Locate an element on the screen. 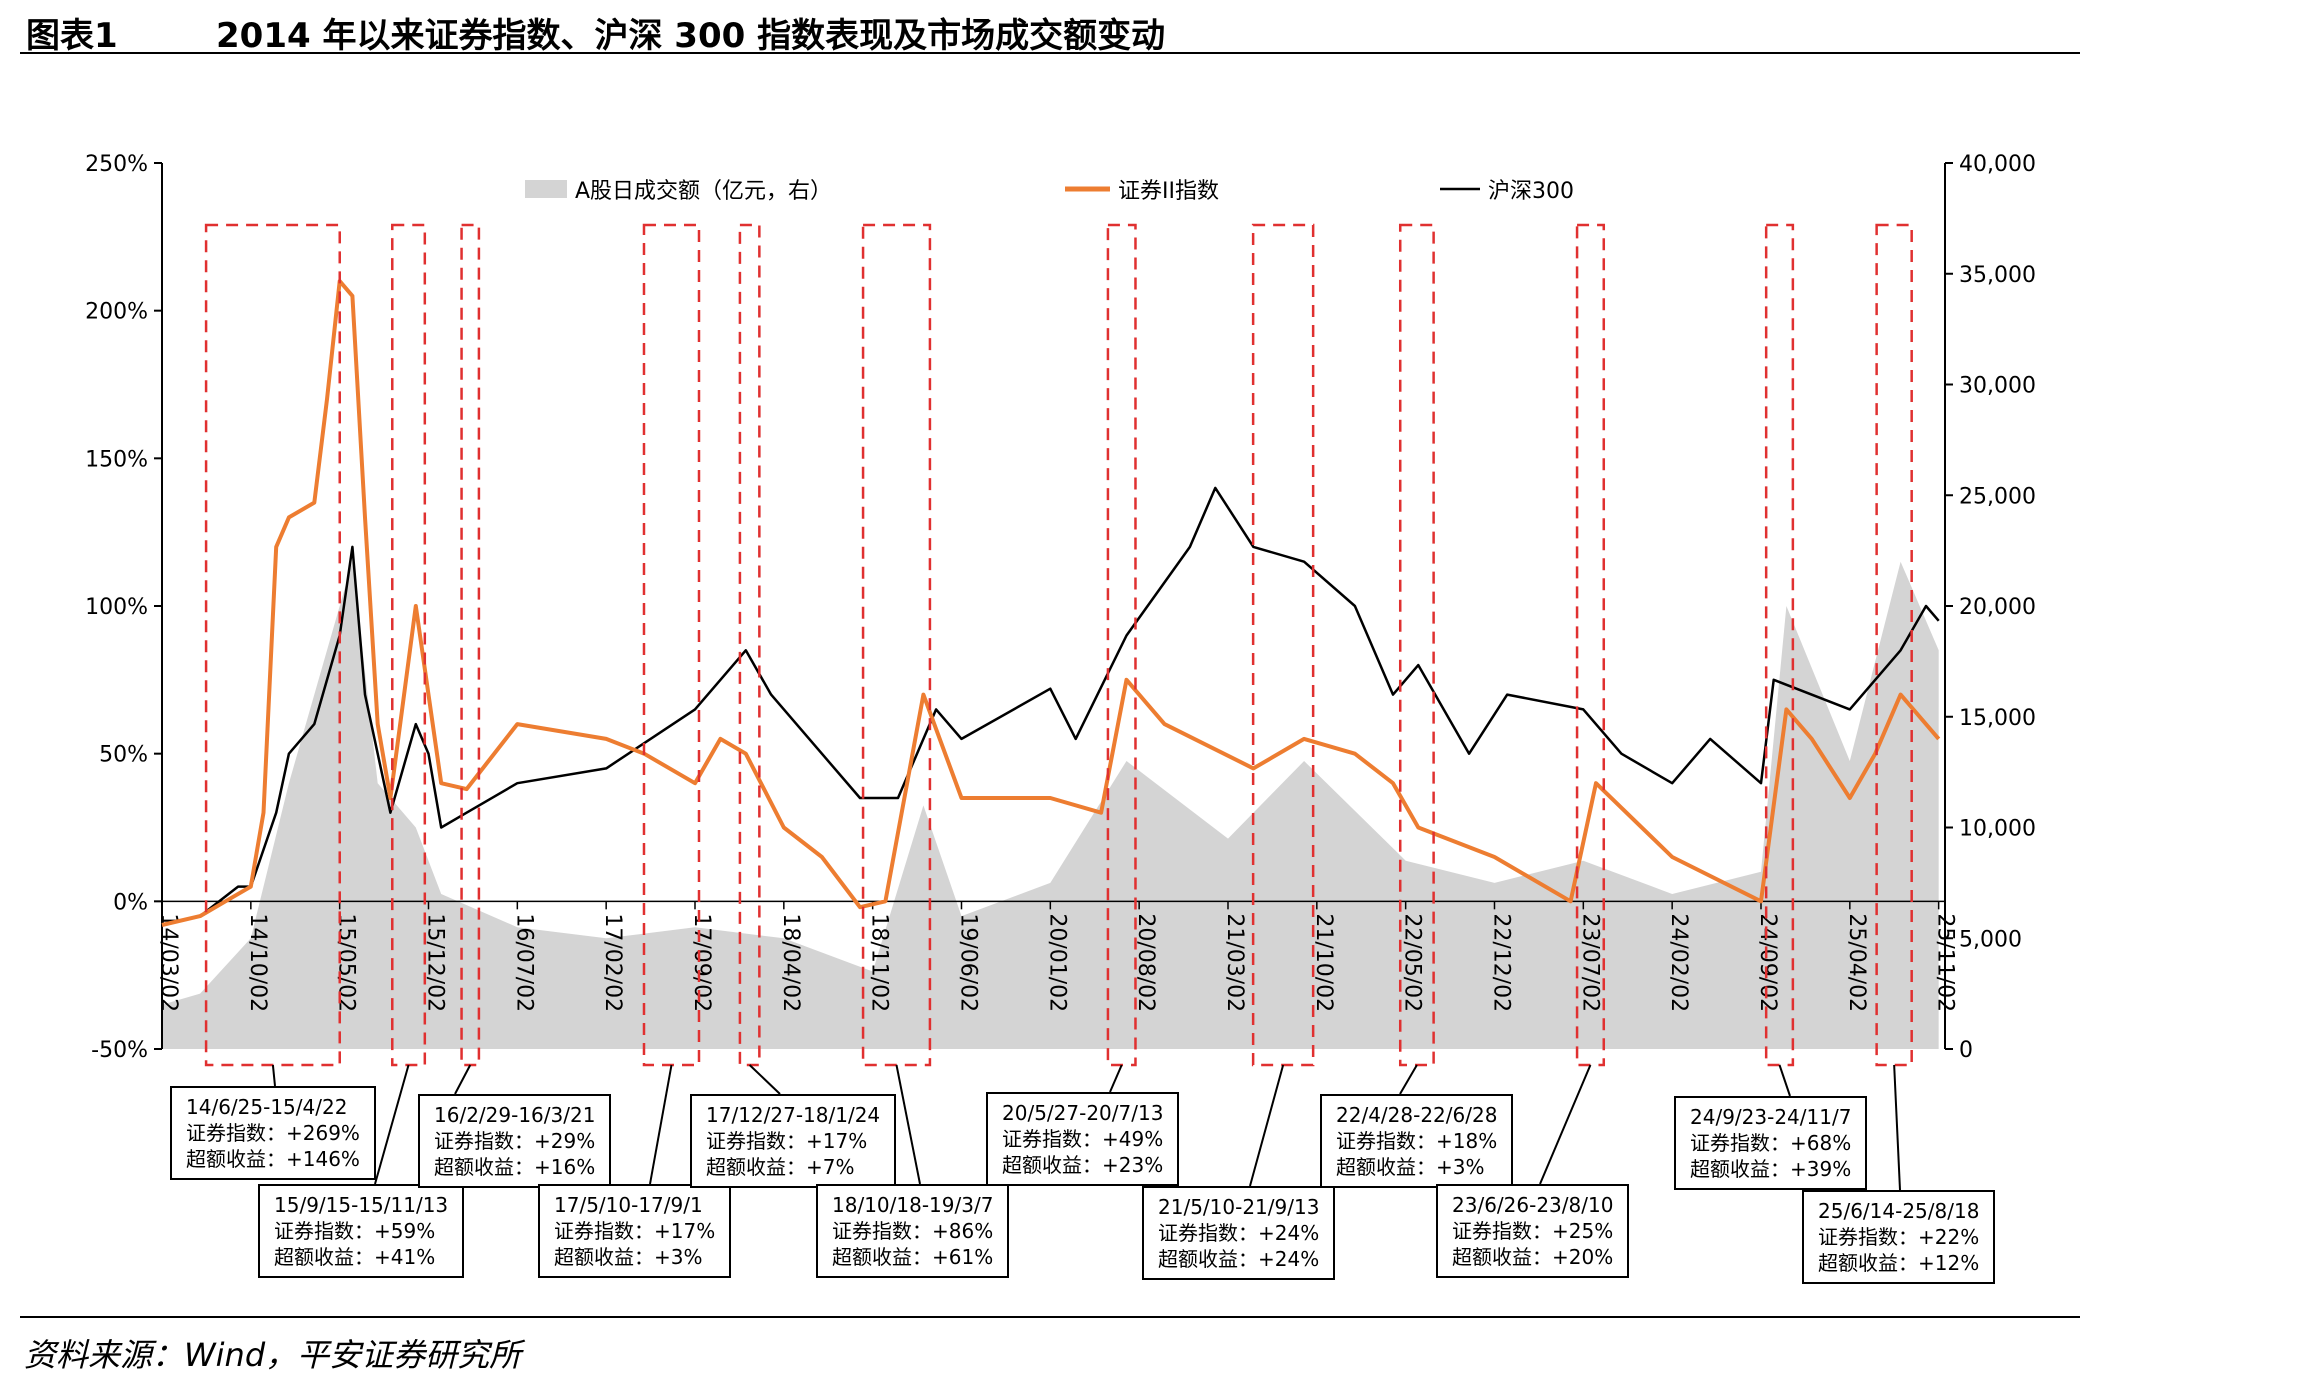 The width and height of the screenshot is (2302, 1381). right-axis-tick-label: 10,000 is located at coordinates (1997, 829).